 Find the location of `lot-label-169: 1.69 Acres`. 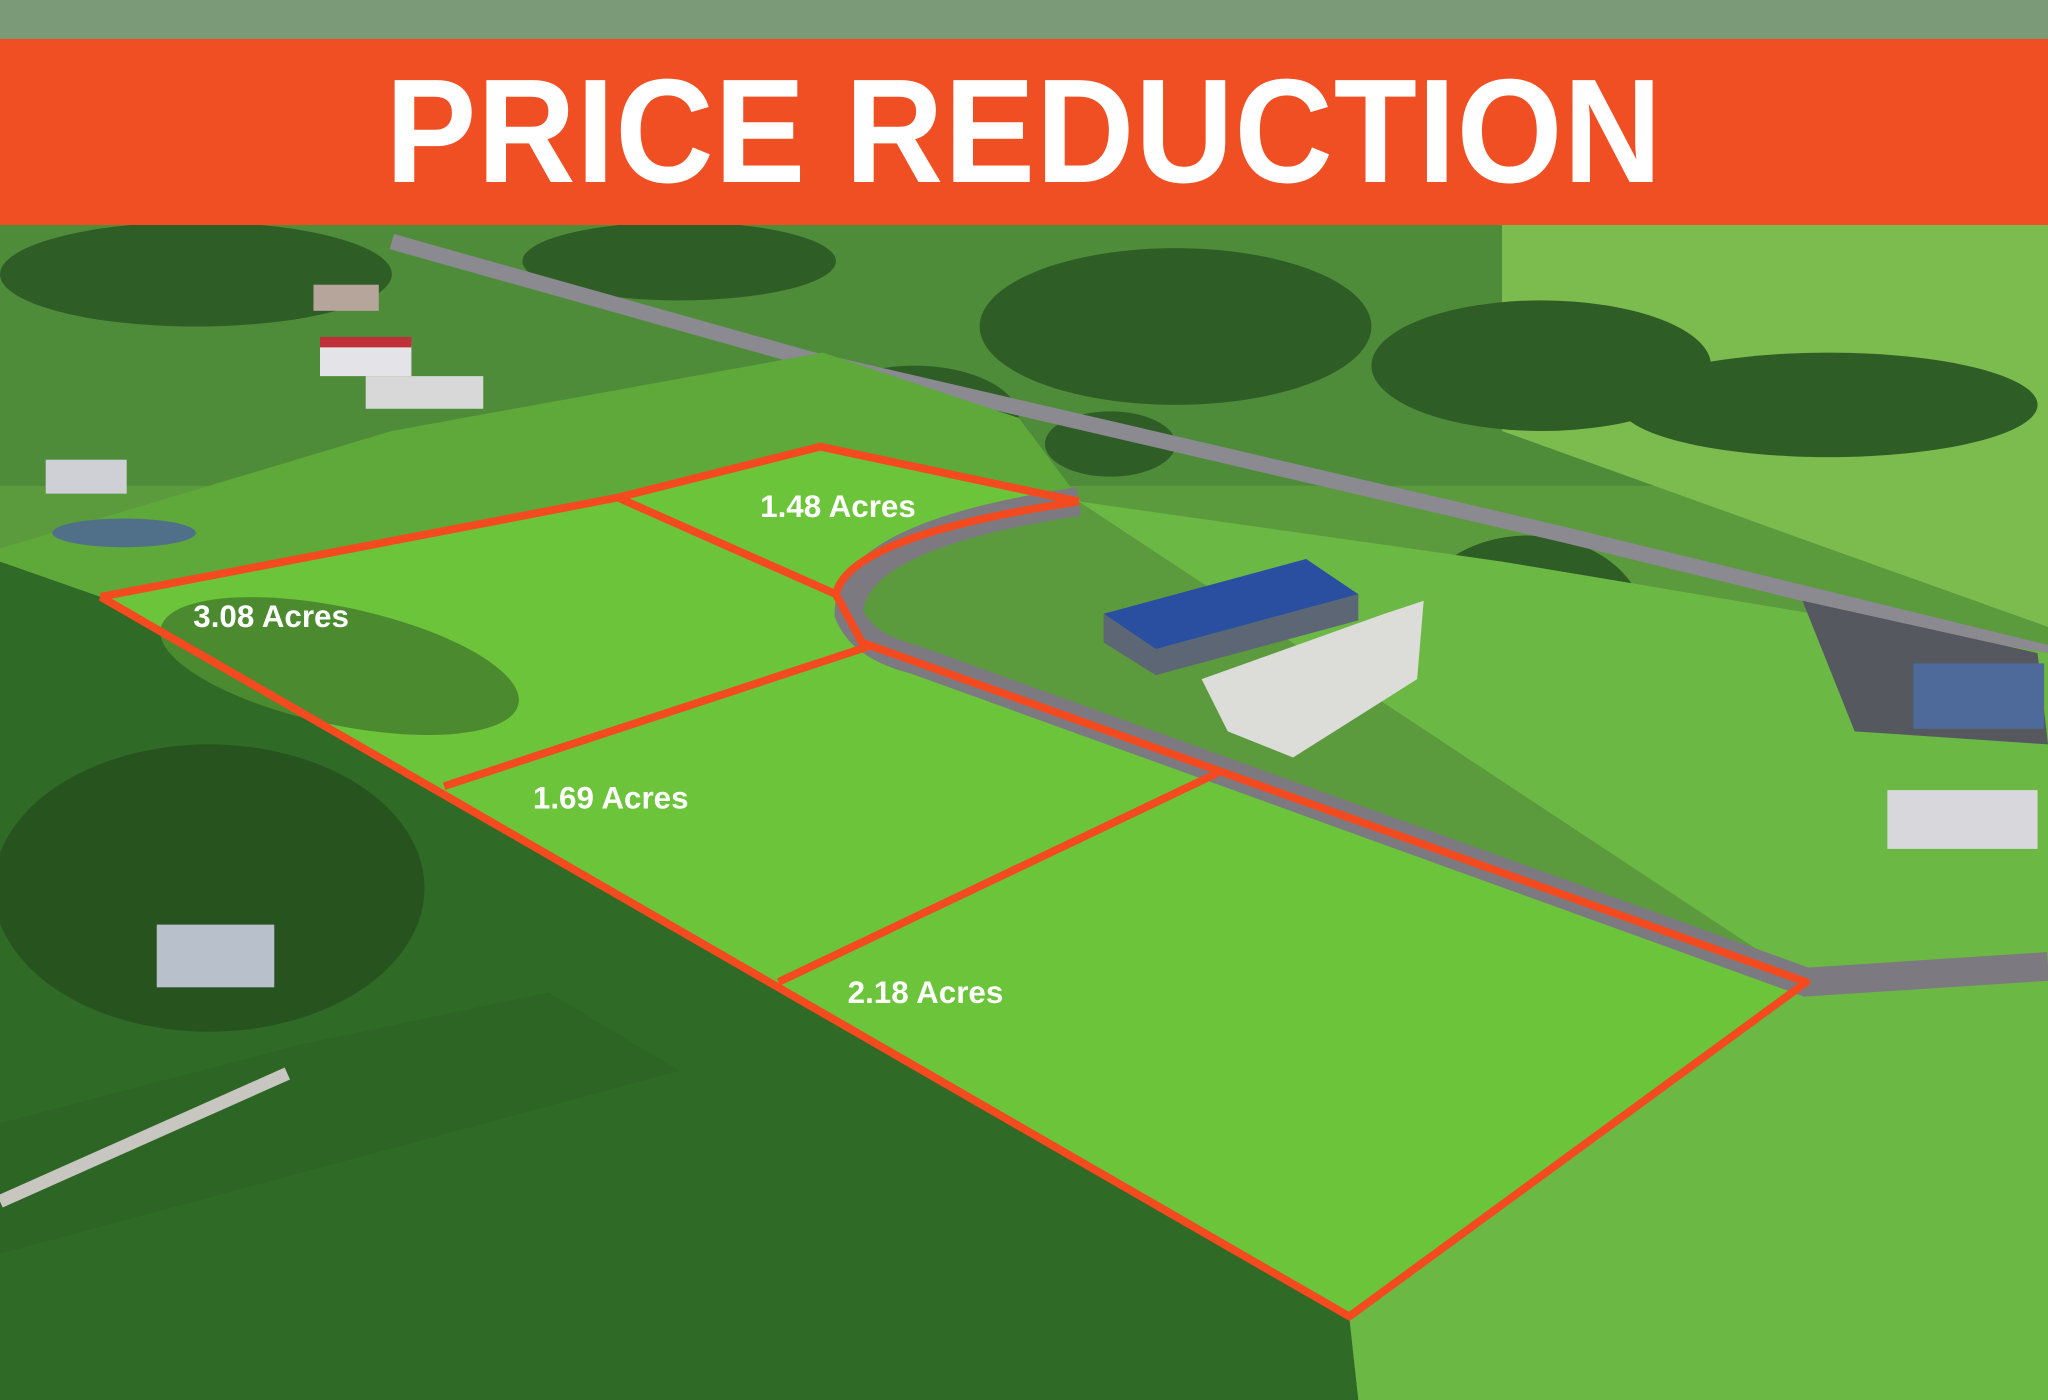

lot-label-169: 1.69 Acres is located at coordinates (611, 797).